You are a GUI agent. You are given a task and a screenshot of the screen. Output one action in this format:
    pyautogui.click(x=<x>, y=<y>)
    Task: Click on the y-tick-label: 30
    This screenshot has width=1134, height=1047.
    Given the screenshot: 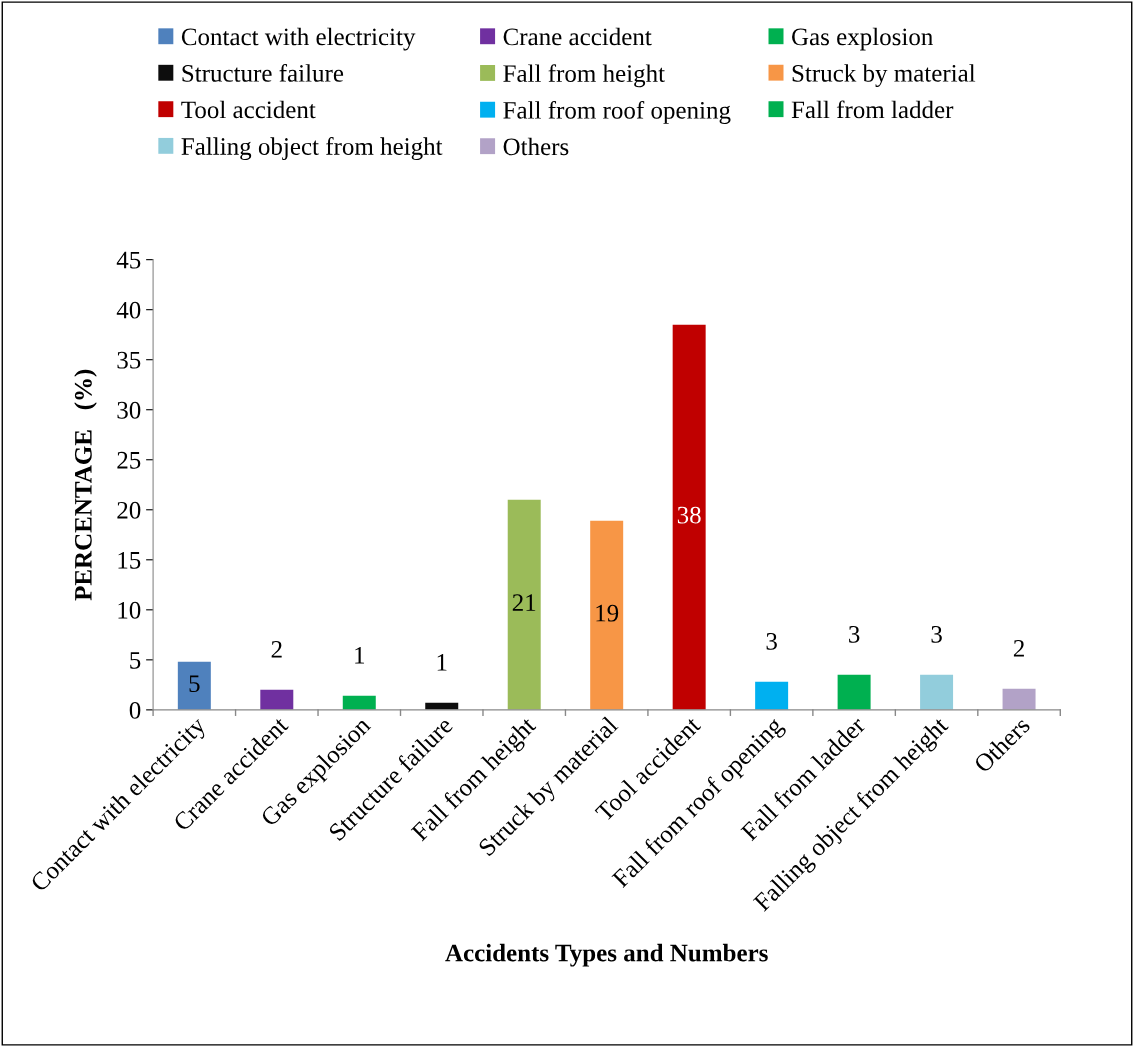 What is the action you would take?
    pyautogui.click(x=129, y=410)
    